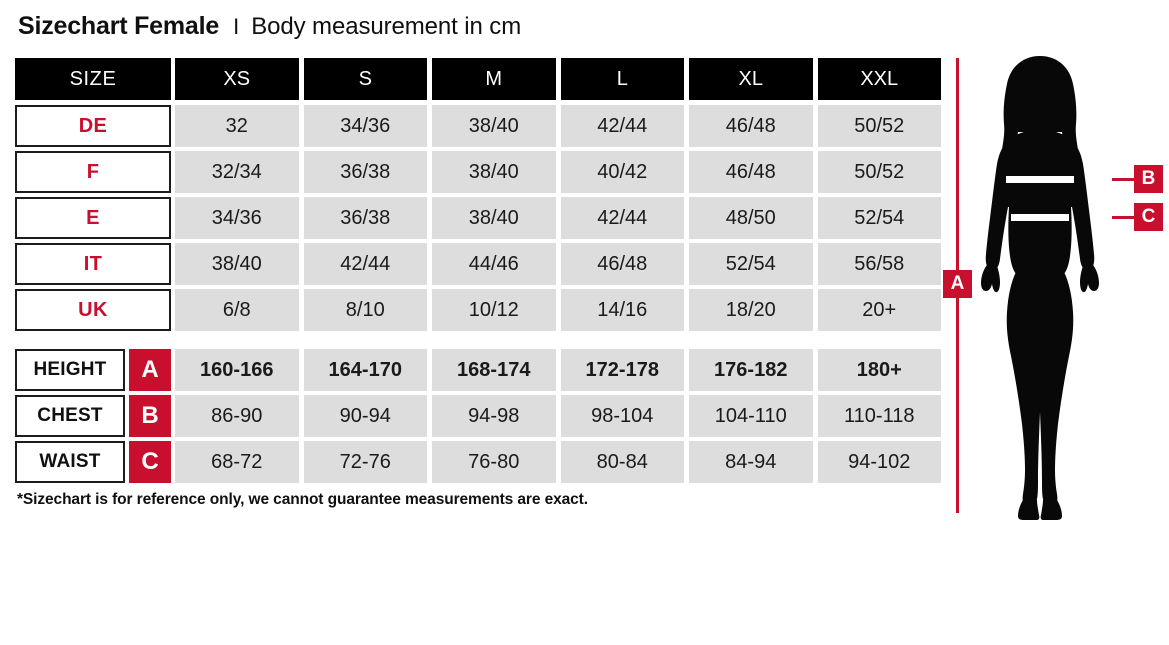  What do you see at coordinates (119, 26) in the screenshot?
I see `title-main: Sizechart Female` at bounding box center [119, 26].